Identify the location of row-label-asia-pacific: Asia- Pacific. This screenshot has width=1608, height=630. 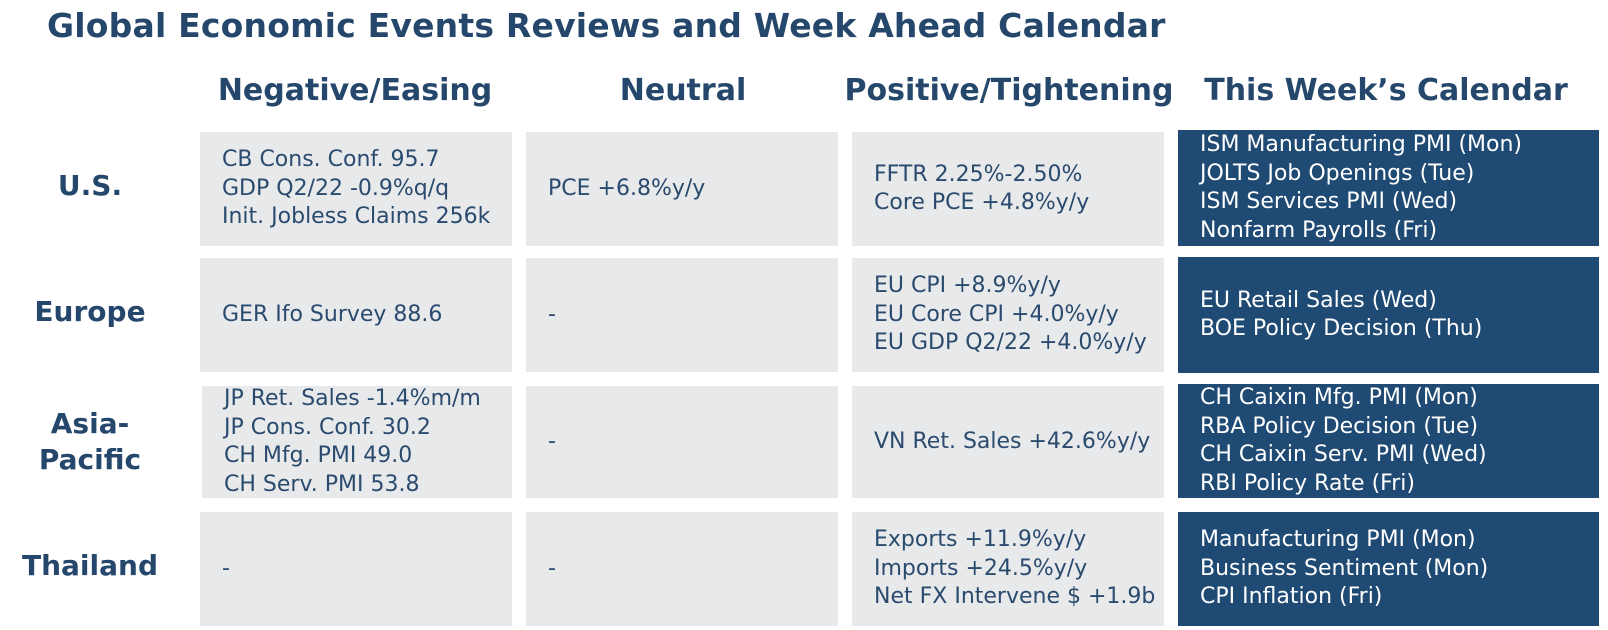
(90, 442).